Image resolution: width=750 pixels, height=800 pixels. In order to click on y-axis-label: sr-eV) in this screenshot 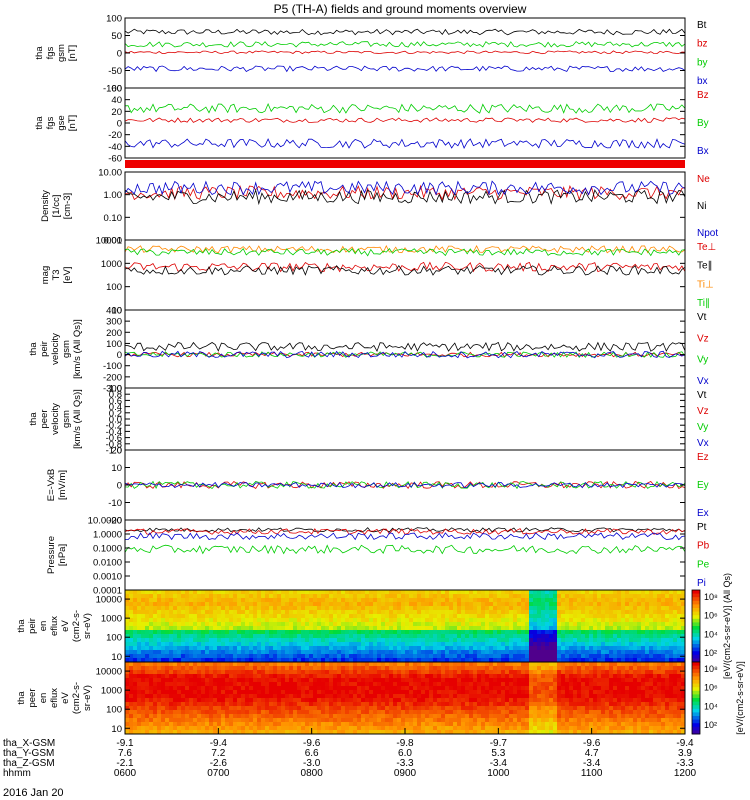, I will do `click(87, 626)`.